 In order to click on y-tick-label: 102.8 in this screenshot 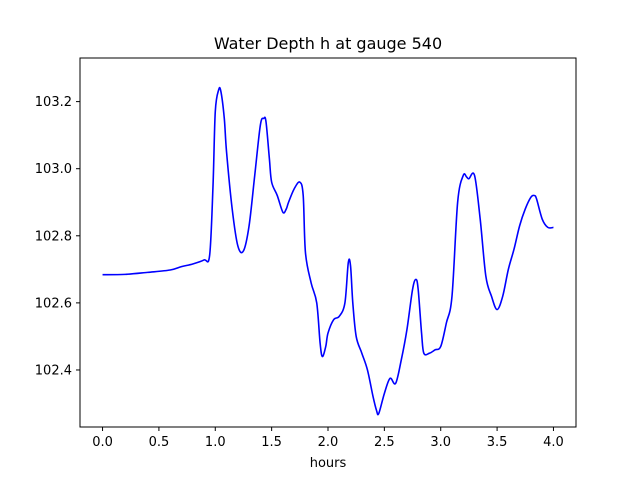, I will do `click(53, 236)`.